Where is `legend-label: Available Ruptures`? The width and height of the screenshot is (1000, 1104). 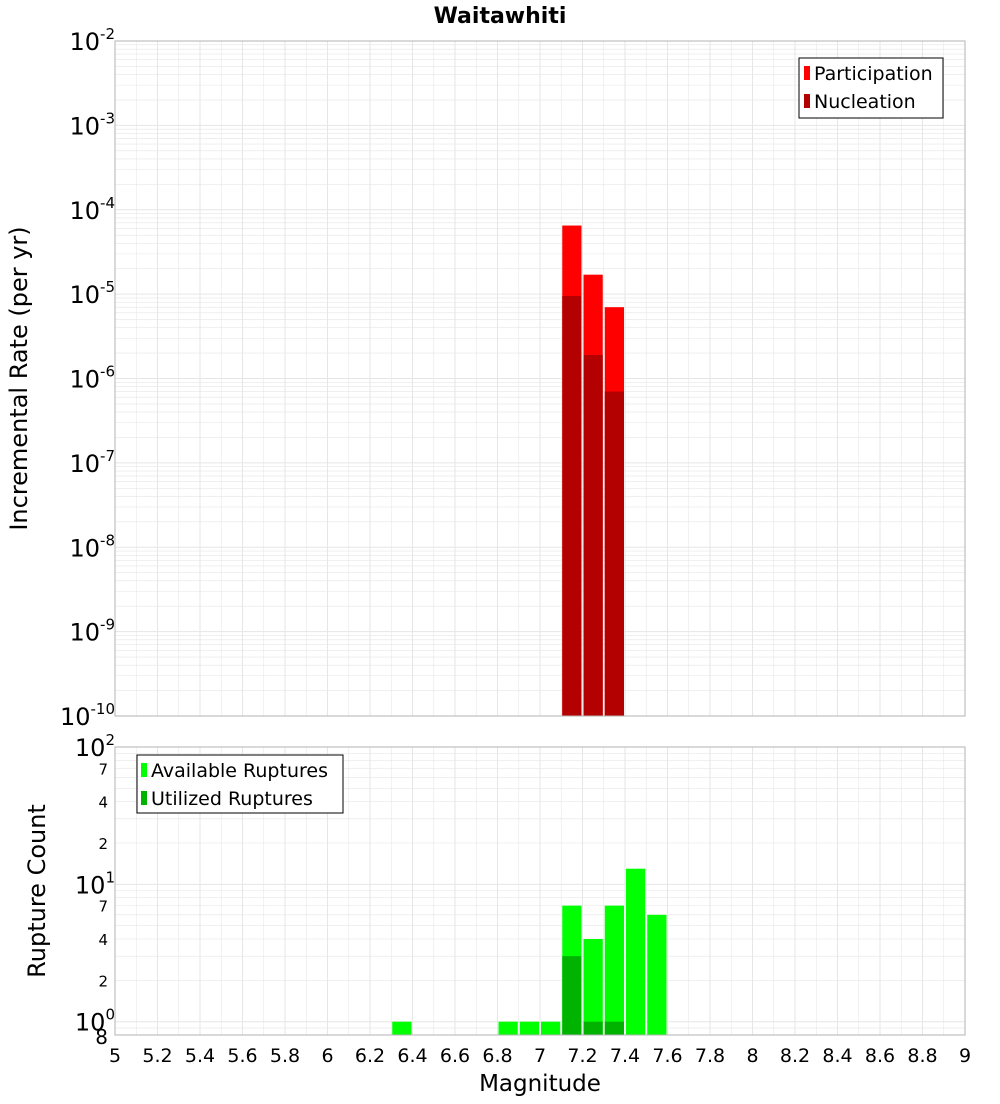 legend-label: Available Ruptures is located at coordinates (239, 771).